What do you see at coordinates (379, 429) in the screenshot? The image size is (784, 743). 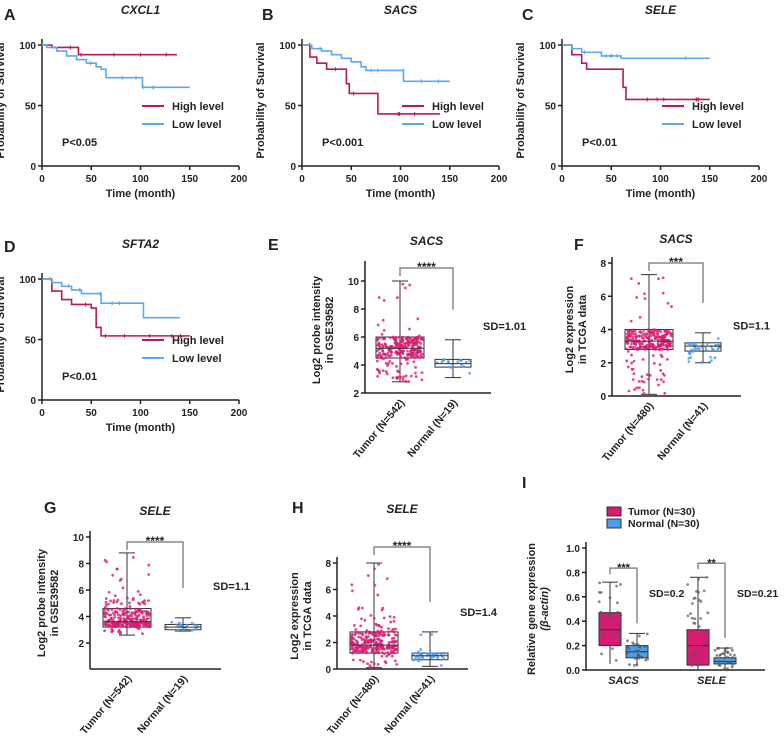 I see `category-label: Tumor (N=542)` at bounding box center [379, 429].